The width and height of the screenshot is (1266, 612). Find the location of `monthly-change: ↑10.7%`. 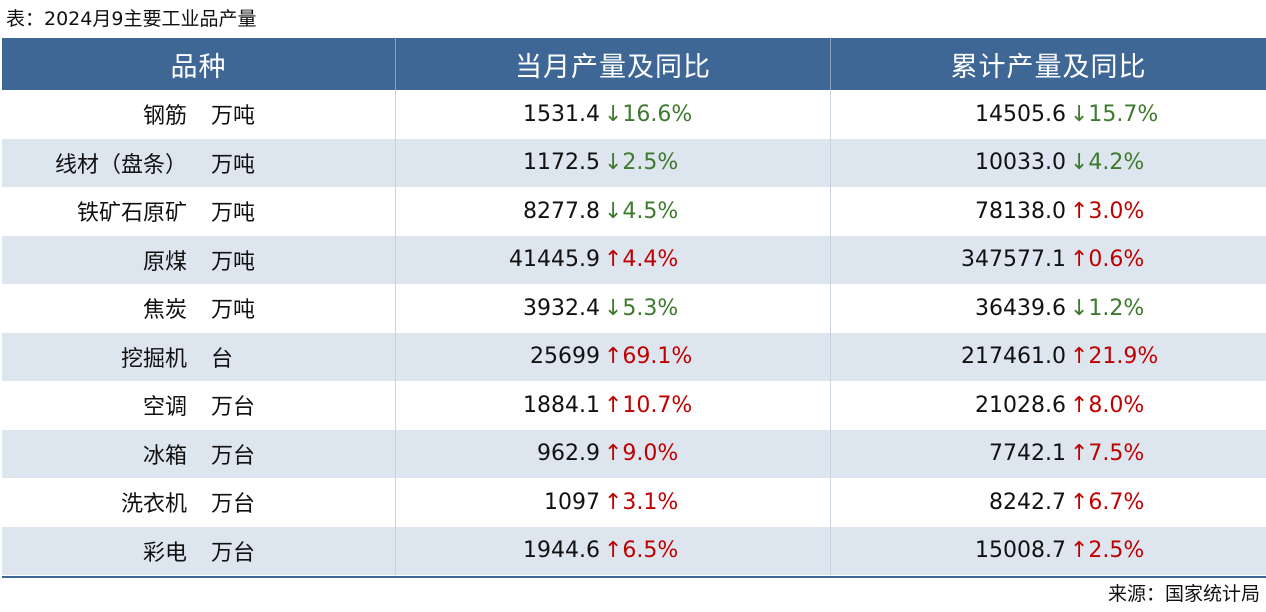

monthly-change: ↑10.7% is located at coordinates (648, 405).